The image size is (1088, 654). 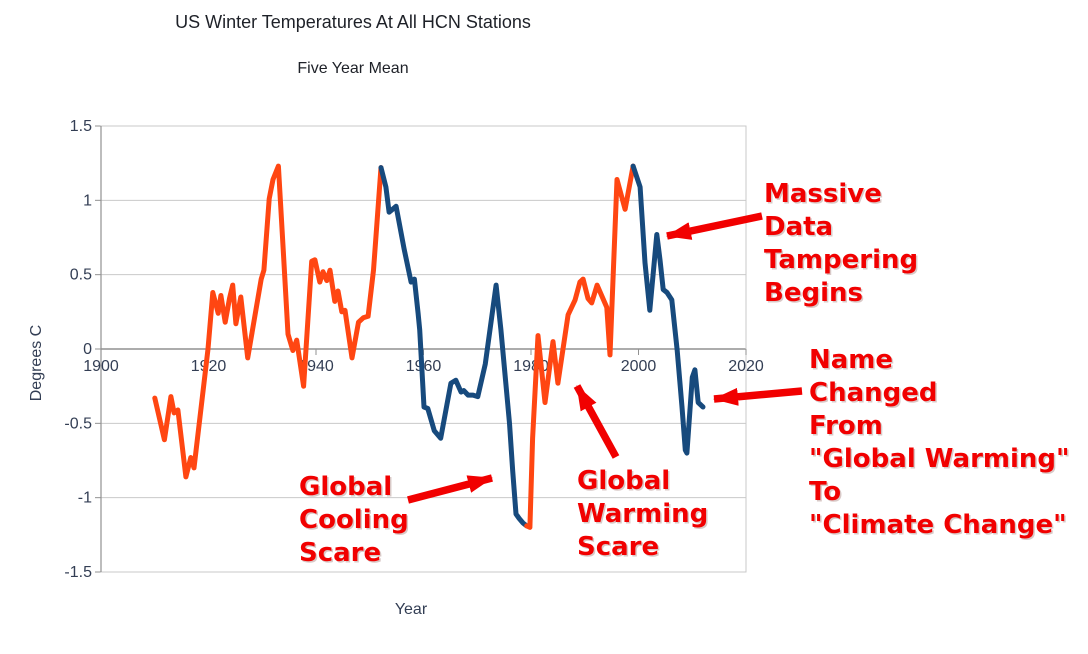 What do you see at coordinates (450, 489) in the screenshot?
I see `annotation-arrow-global-cooling-scare` at bounding box center [450, 489].